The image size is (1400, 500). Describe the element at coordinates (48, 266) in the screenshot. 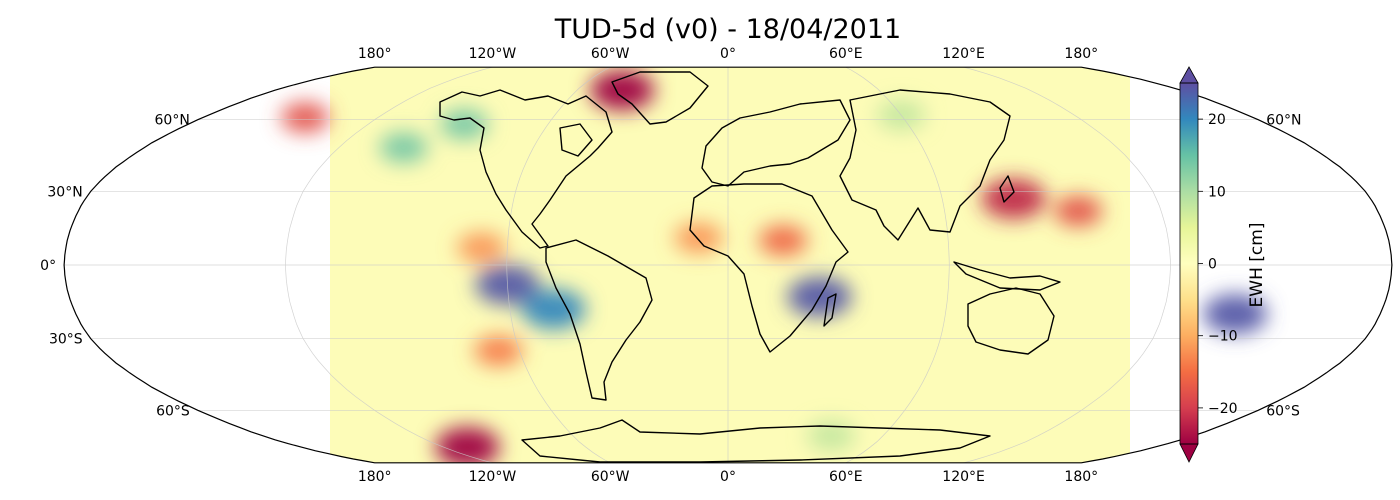

I see `lat-label: 0°` at that location.